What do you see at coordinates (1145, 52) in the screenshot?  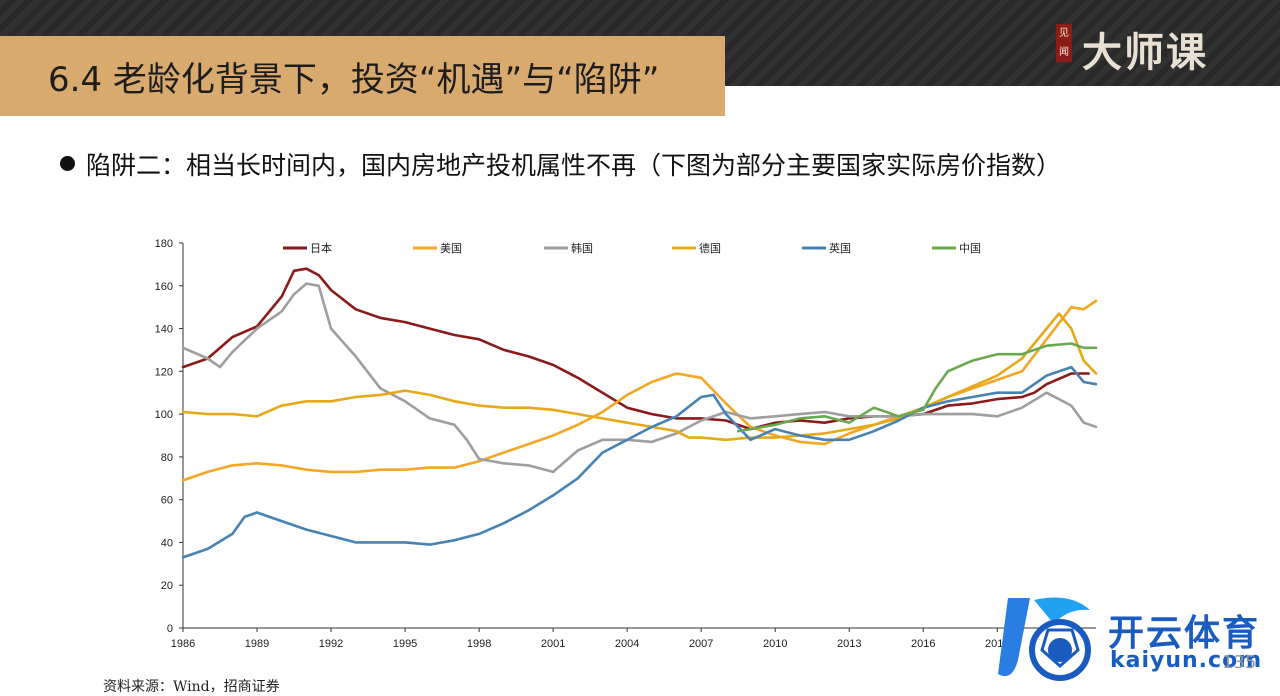 I see `brand-name: 大师课` at bounding box center [1145, 52].